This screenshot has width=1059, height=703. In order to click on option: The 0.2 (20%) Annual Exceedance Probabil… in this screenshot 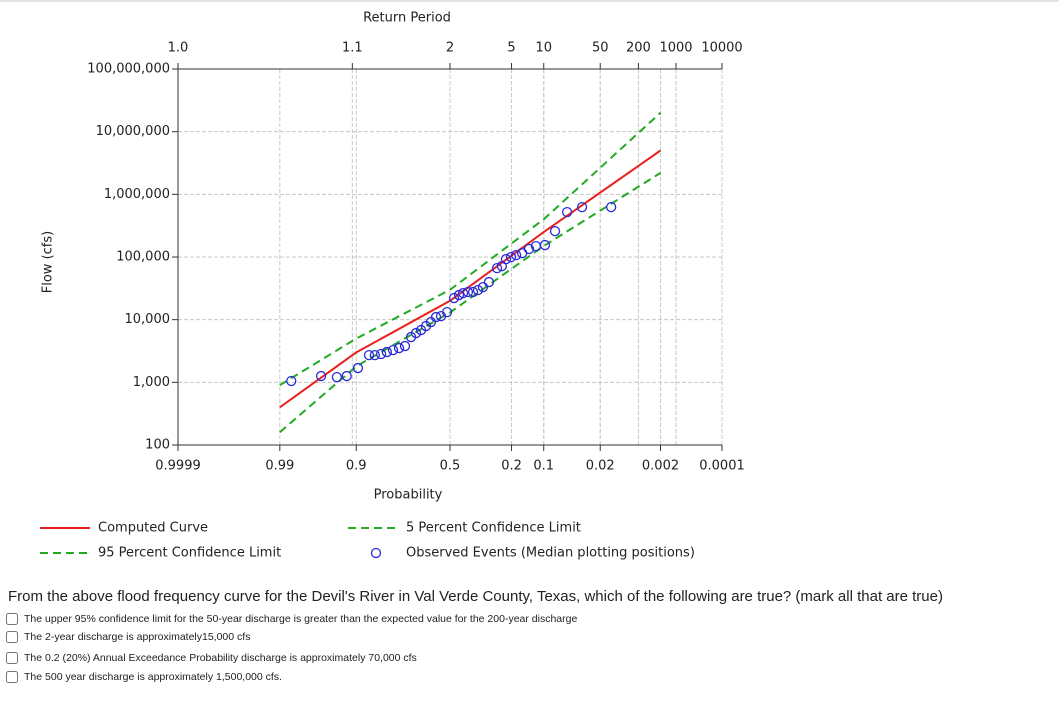, I will do `click(211, 658)`.